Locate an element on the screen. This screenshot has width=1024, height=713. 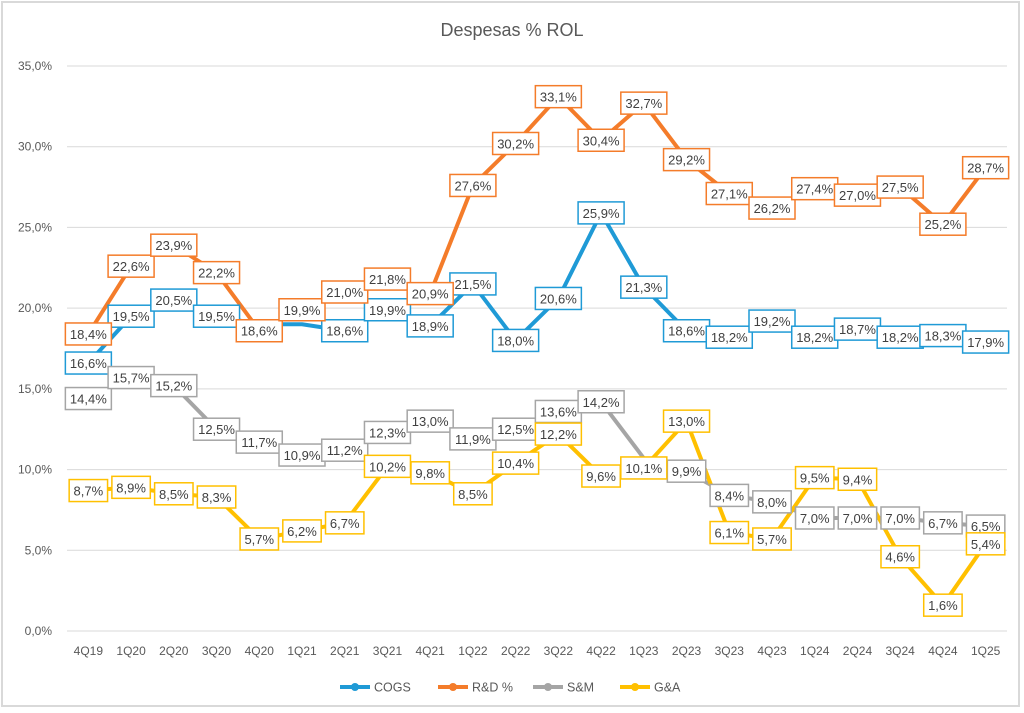
data-label: 25,9% is located at coordinates (601, 213).